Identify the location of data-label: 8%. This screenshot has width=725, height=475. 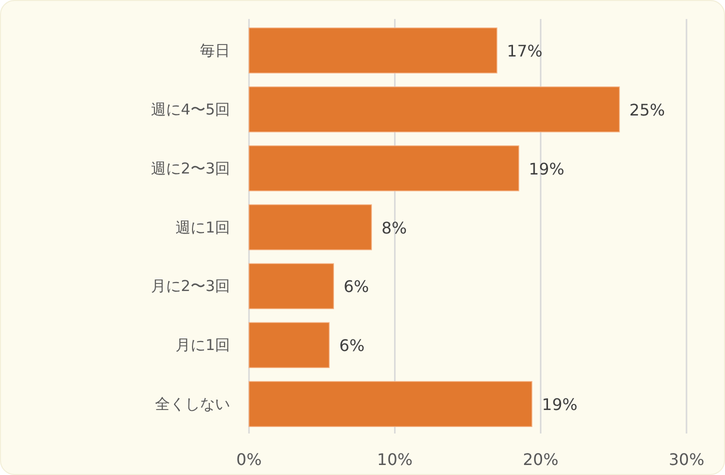
(394, 228).